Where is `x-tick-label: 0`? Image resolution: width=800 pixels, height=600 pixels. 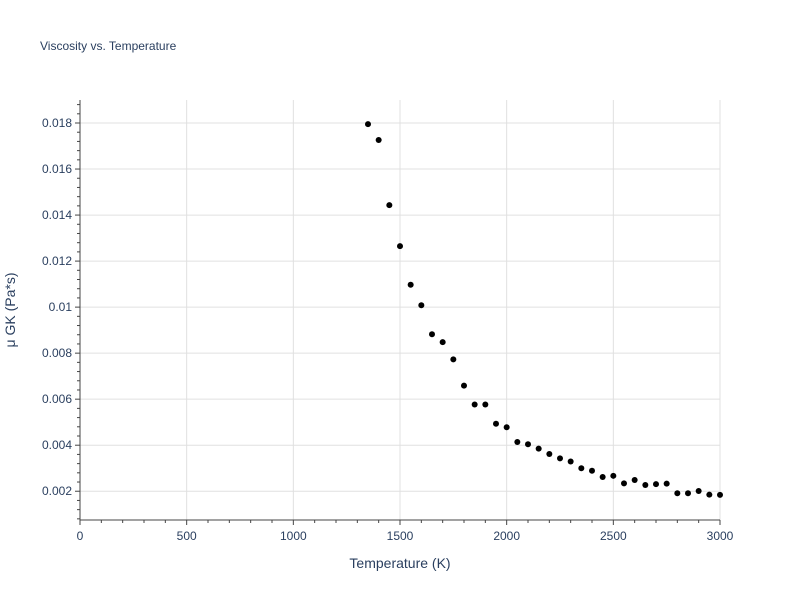
x-tick-label: 0 is located at coordinates (80, 536).